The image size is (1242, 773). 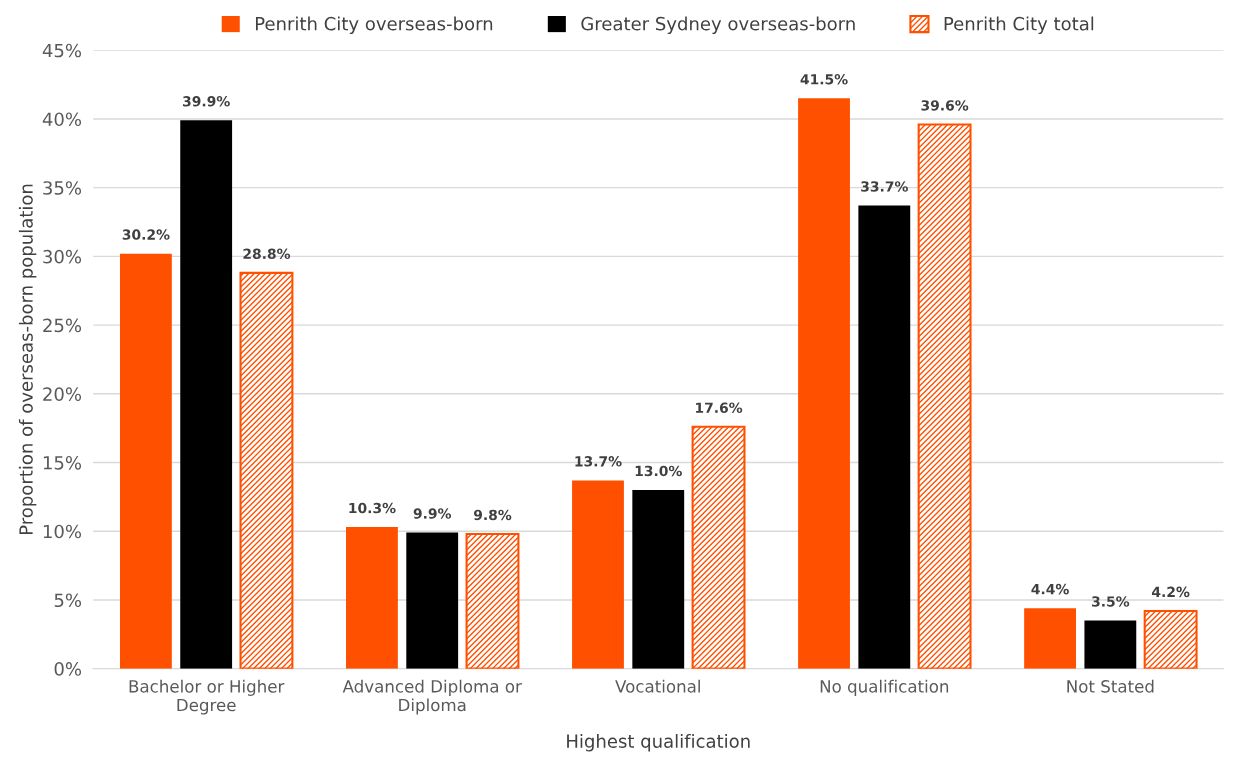 What do you see at coordinates (207, 697) in the screenshot?
I see `x-tick-label: Bachelor or Higher Degree` at bounding box center [207, 697].